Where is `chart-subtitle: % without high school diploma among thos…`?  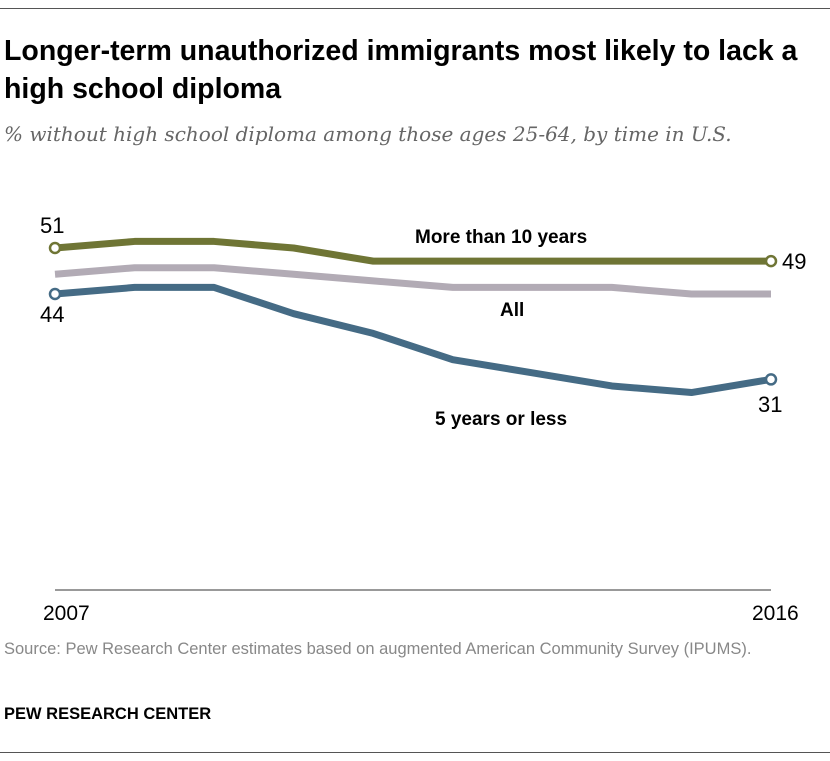 chart-subtitle: % without high school diploma among thos… is located at coordinates (368, 134).